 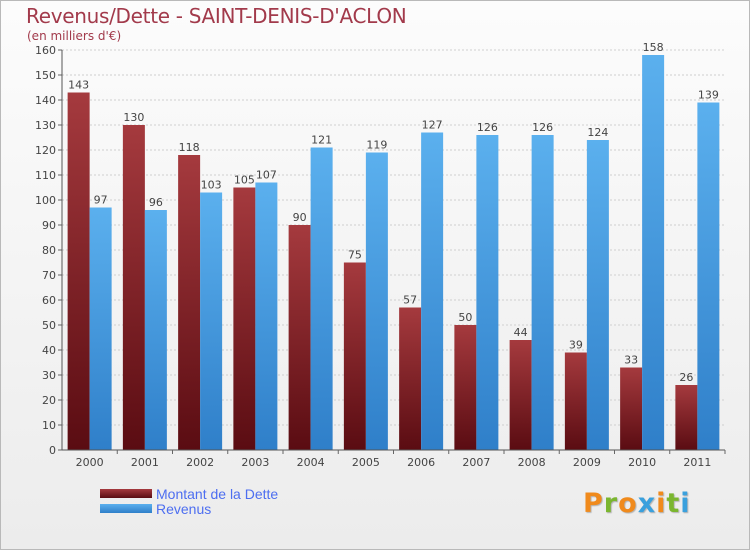 I want to click on legend-swatch-debt, so click(x=126, y=493).